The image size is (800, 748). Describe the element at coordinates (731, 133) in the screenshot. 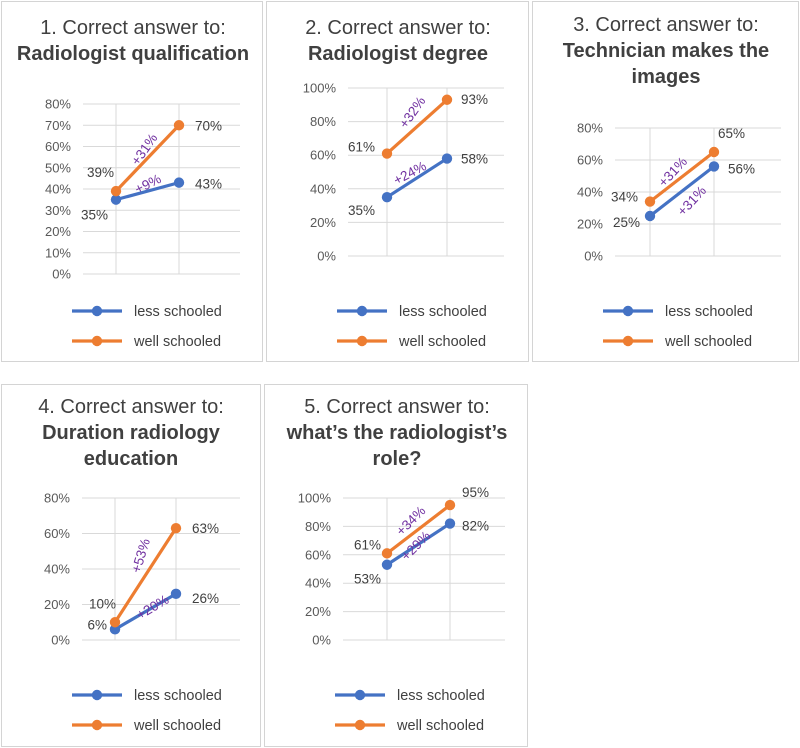

I see `data-label-well: 65%` at that location.